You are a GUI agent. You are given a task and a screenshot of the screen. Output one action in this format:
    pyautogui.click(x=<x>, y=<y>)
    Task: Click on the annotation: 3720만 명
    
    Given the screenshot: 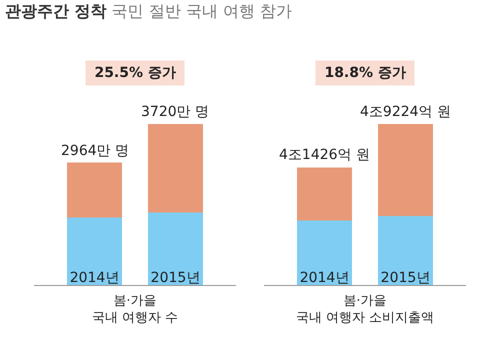 What is the action you would take?
    pyautogui.click(x=175, y=112)
    